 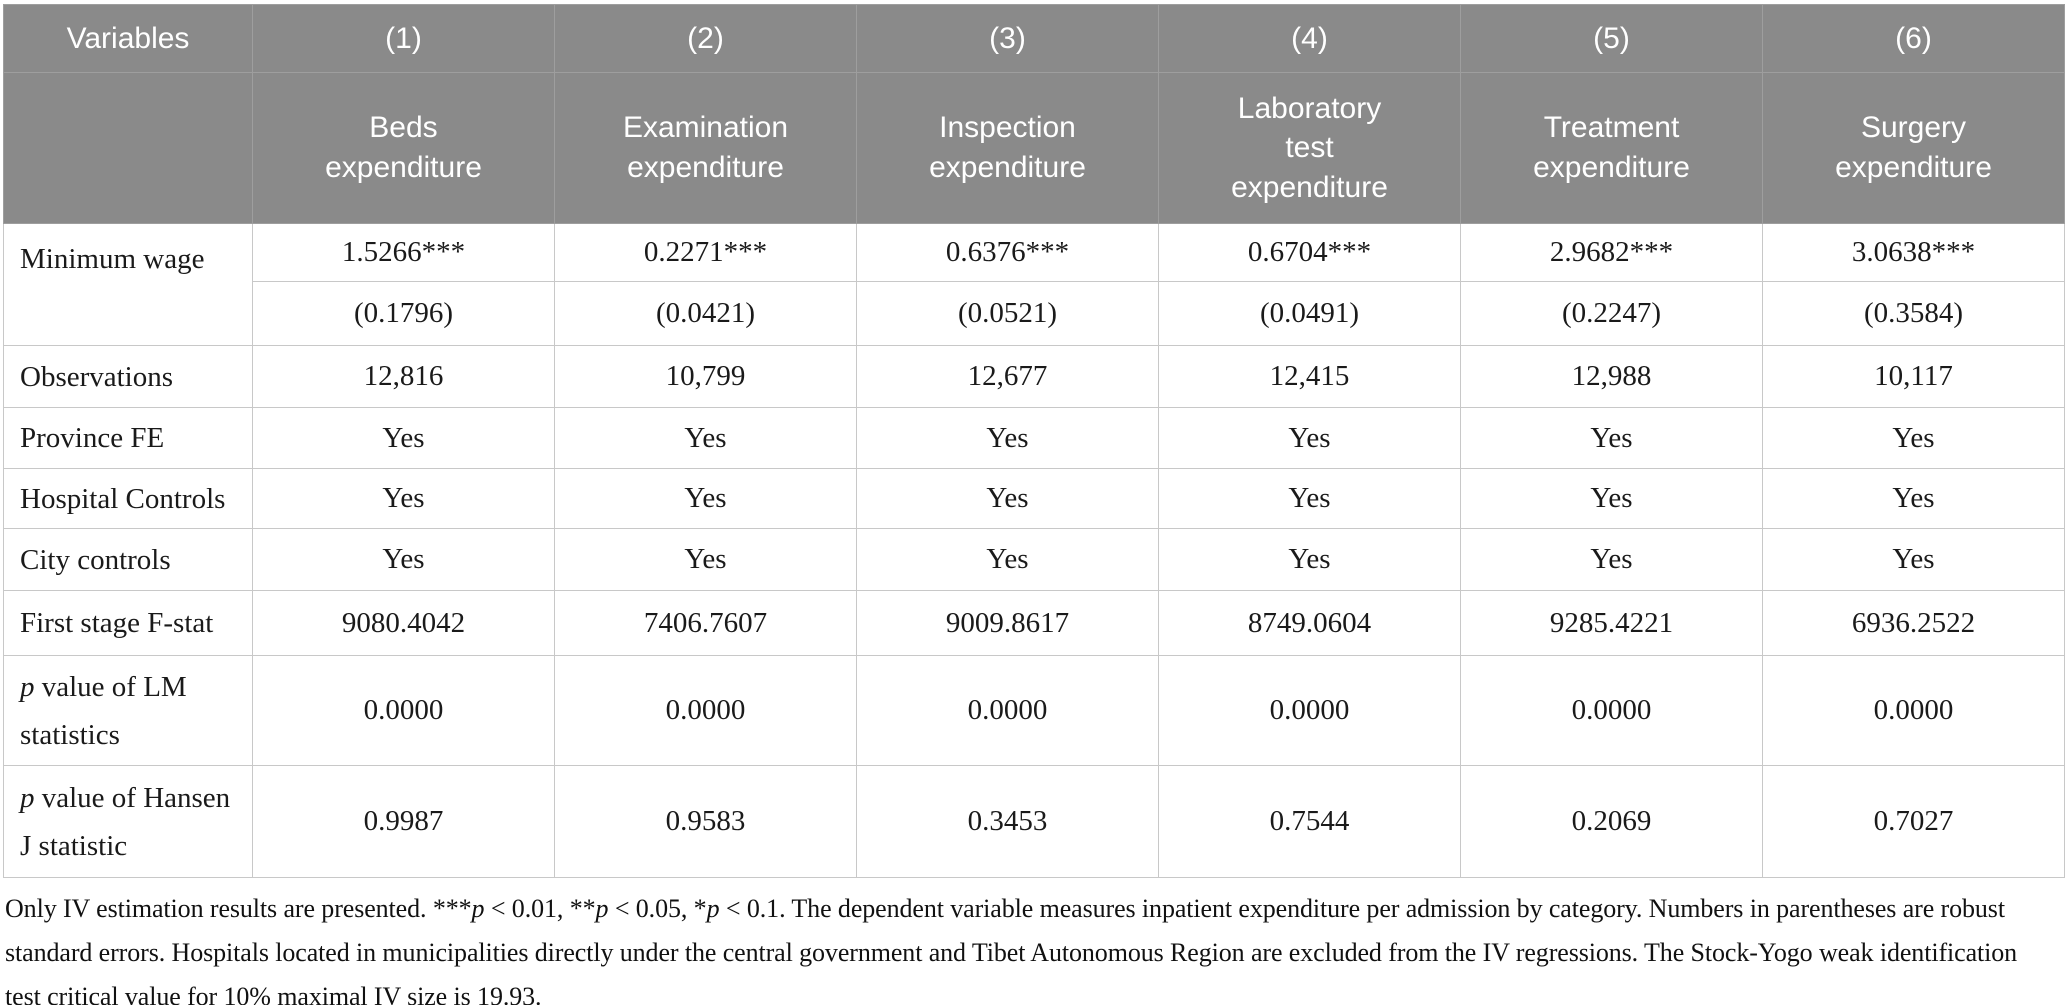 What do you see at coordinates (1309, 252) in the screenshot?
I see `coef-cell: 0.6704***` at bounding box center [1309, 252].